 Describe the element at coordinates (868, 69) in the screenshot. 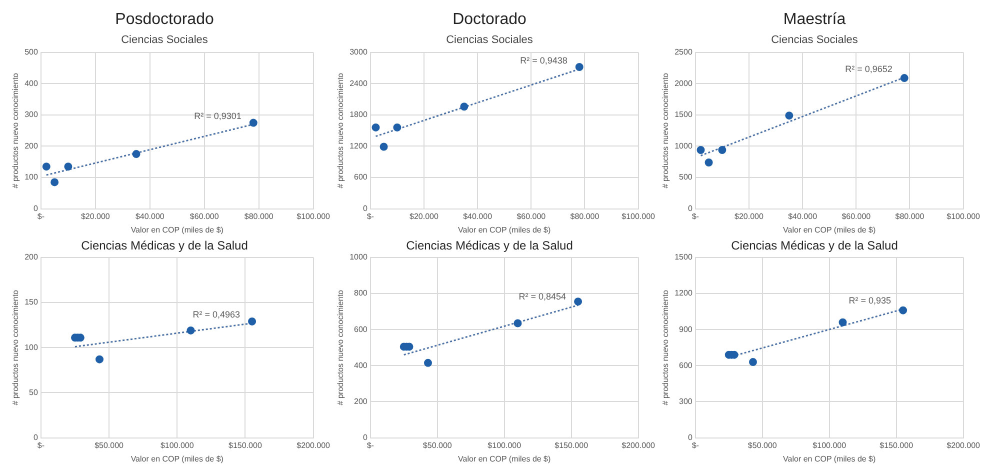

I see `annotation: R² = 0,9652` at that location.